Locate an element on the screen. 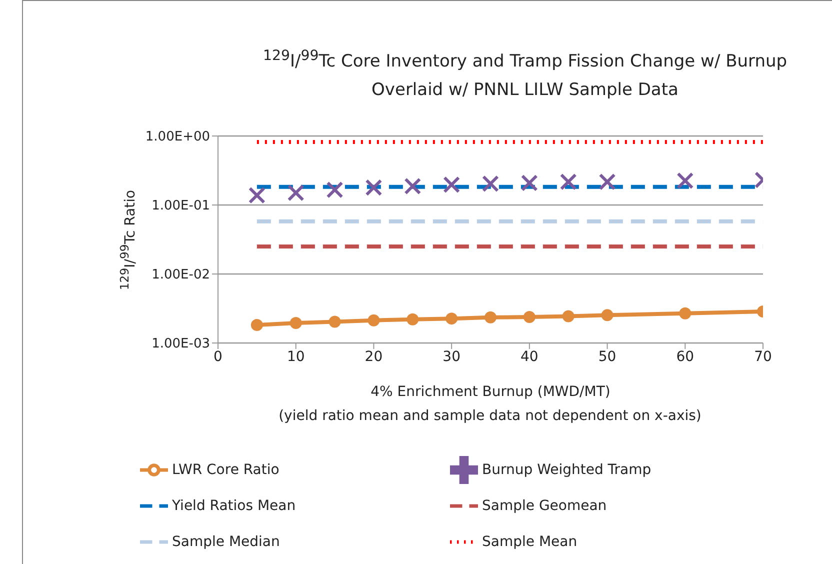 The image size is (832, 564). legend-label: Sample Geomean is located at coordinates (544, 506).